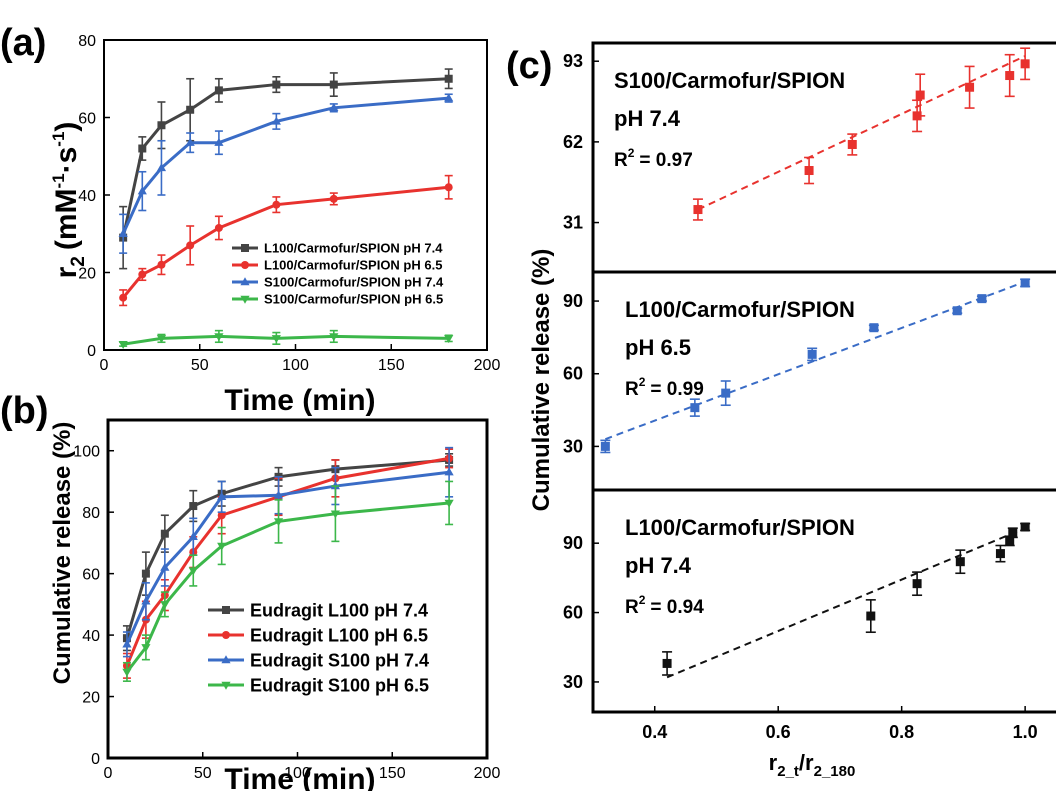 The image size is (1056, 791). I want to click on panel-label-b: (b), so click(24, 411).